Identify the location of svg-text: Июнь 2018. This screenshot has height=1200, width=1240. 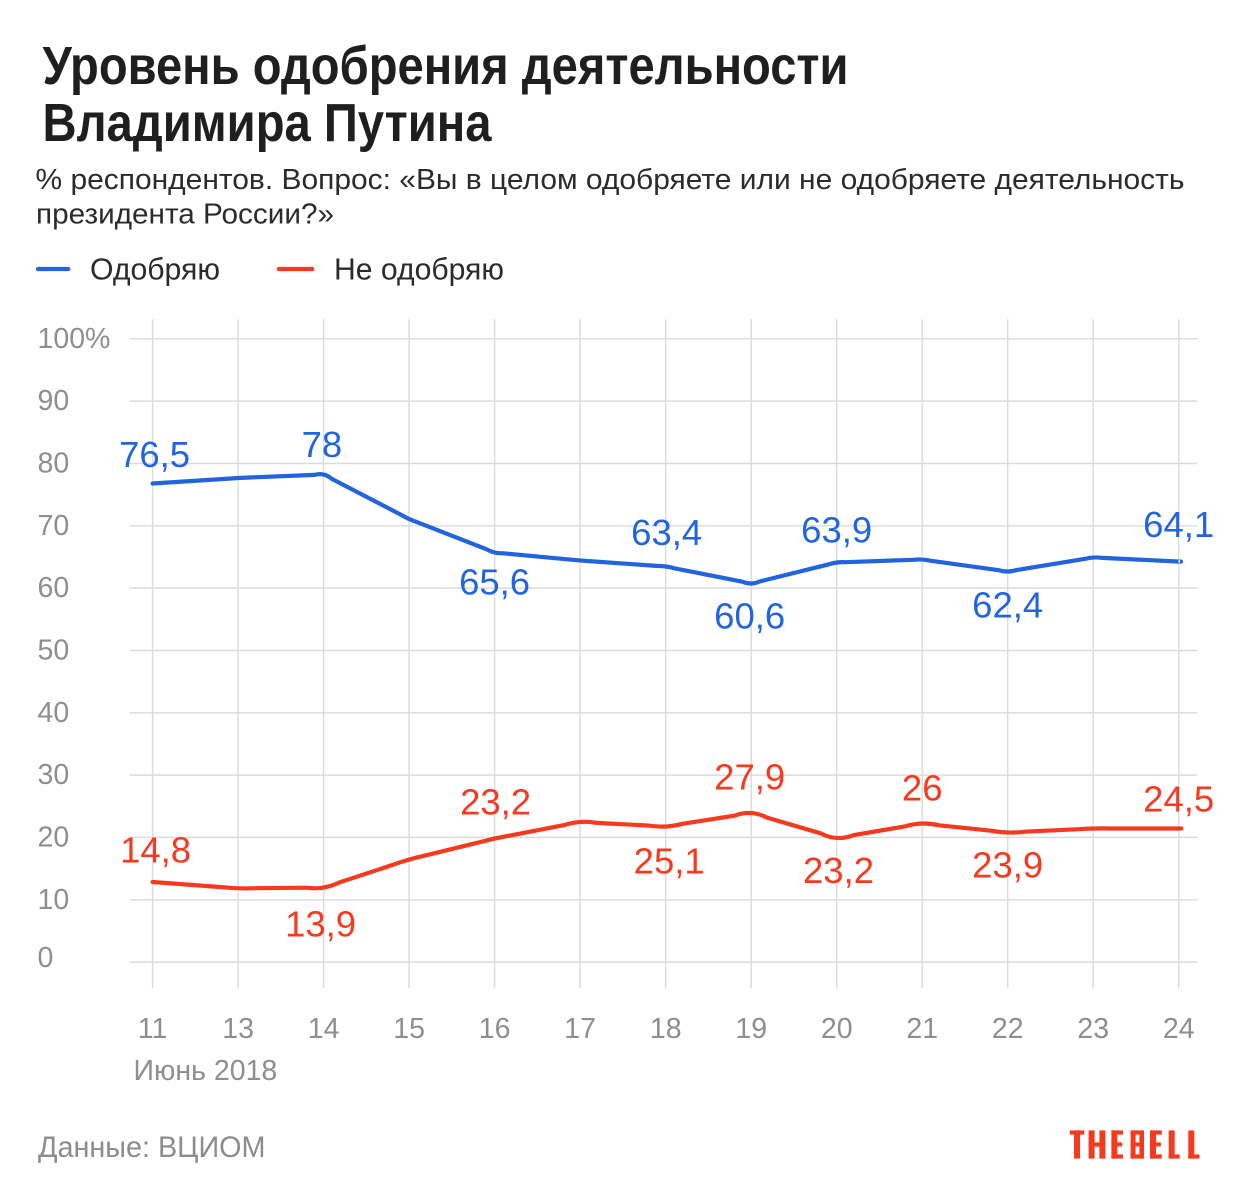
(206, 1071).